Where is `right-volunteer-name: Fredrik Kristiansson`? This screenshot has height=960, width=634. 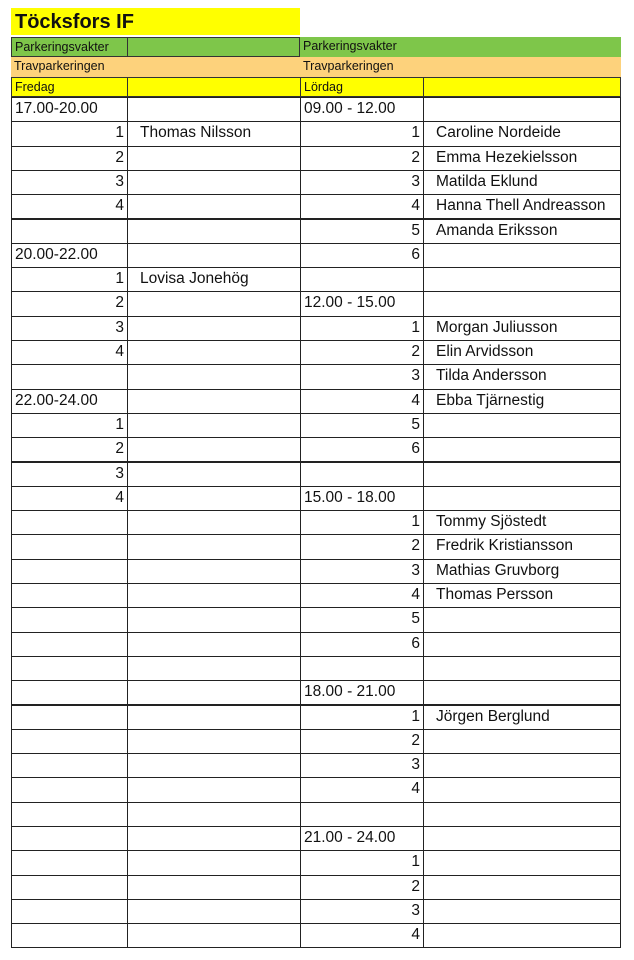
right-volunteer-name: Fredrik Kristiansson is located at coordinates (522, 547).